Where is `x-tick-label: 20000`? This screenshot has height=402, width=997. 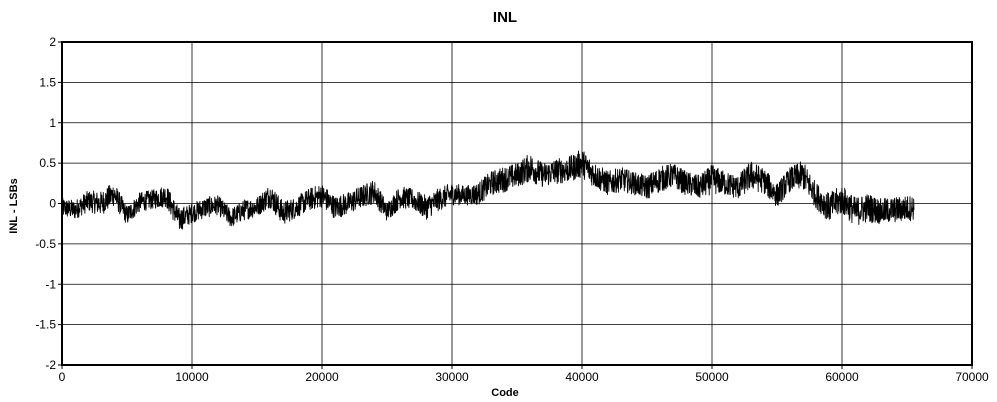
x-tick-label: 20000 is located at coordinates (322, 377).